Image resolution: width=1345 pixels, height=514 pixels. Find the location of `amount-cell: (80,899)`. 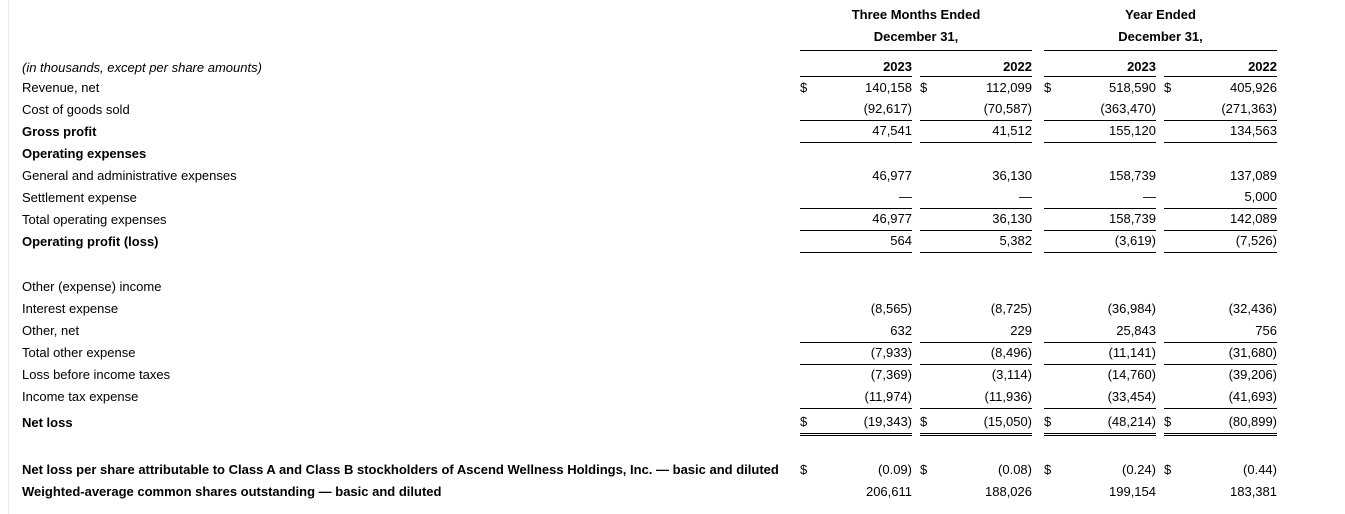

amount-cell: (80,899) is located at coordinates (1231, 422).